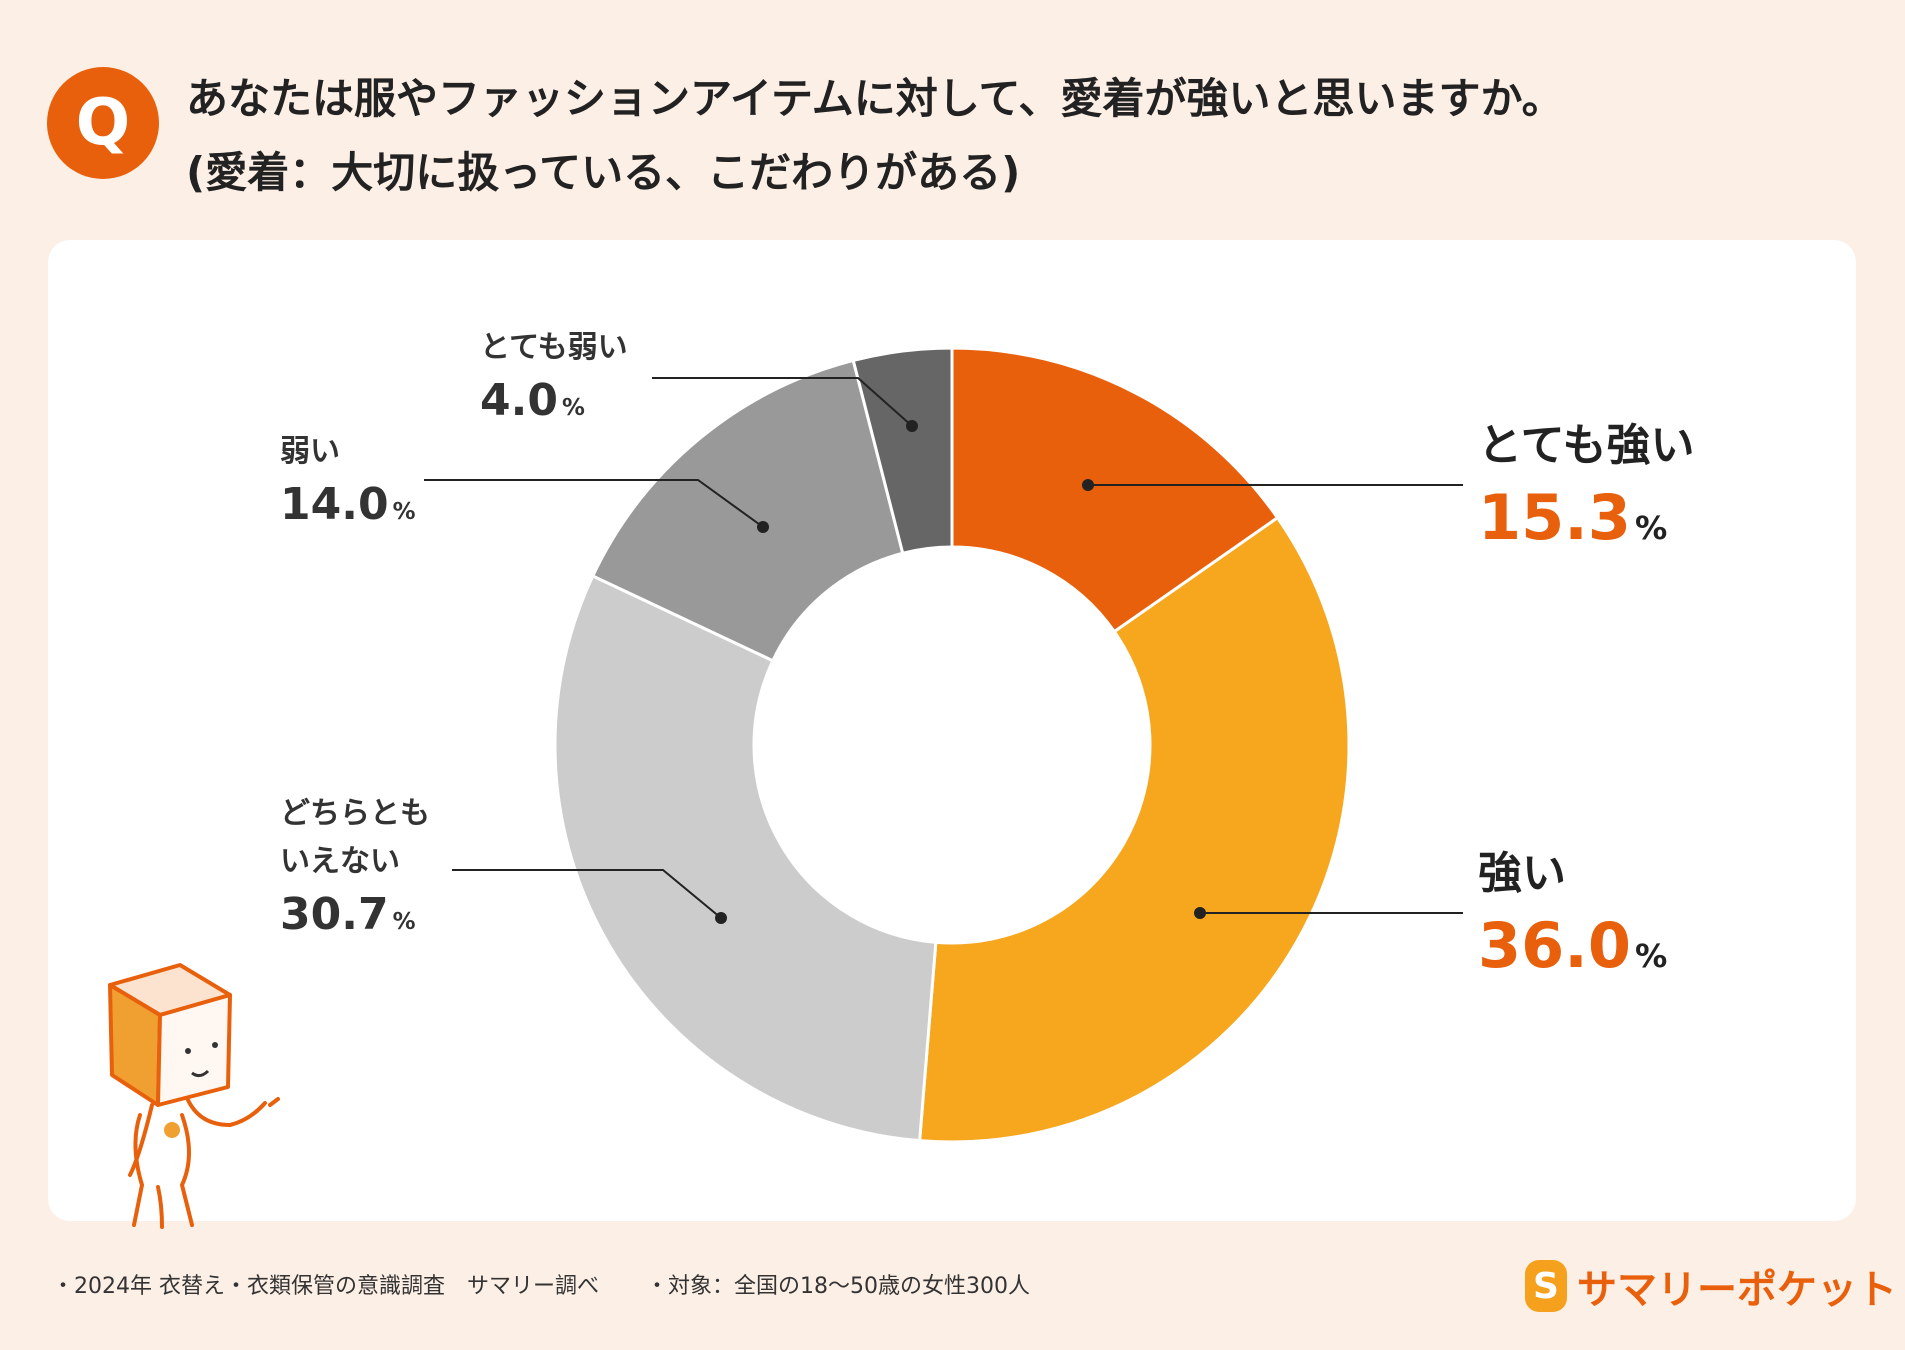 This screenshot has height=1350, width=1905. I want to click on label-strong: 強い 36.0%, so click(1572, 917).